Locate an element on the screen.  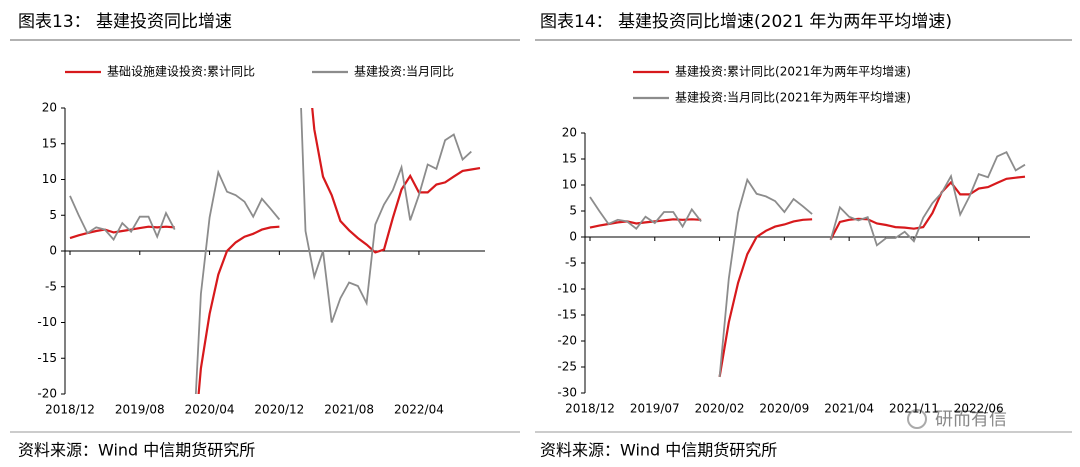
legend-label: 基建投资:累计同比(2021年为两年平均增速) is located at coordinates (793, 71).